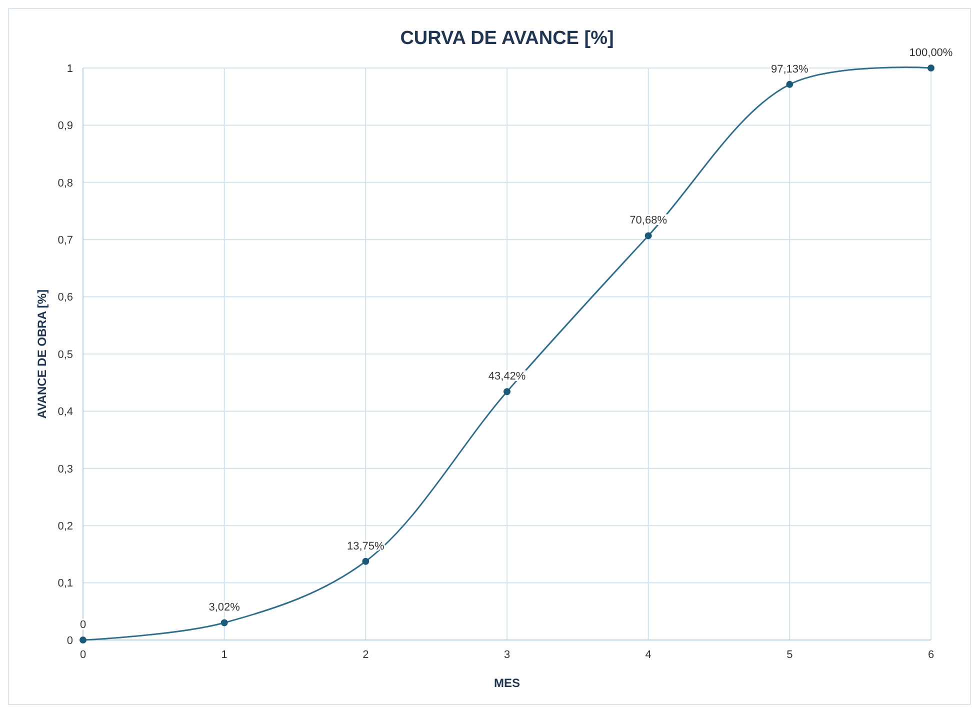 This screenshot has height=713, width=979. Describe the element at coordinates (65, 584) in the screenshot. I see `y-tick-label: 0,1` at that location.